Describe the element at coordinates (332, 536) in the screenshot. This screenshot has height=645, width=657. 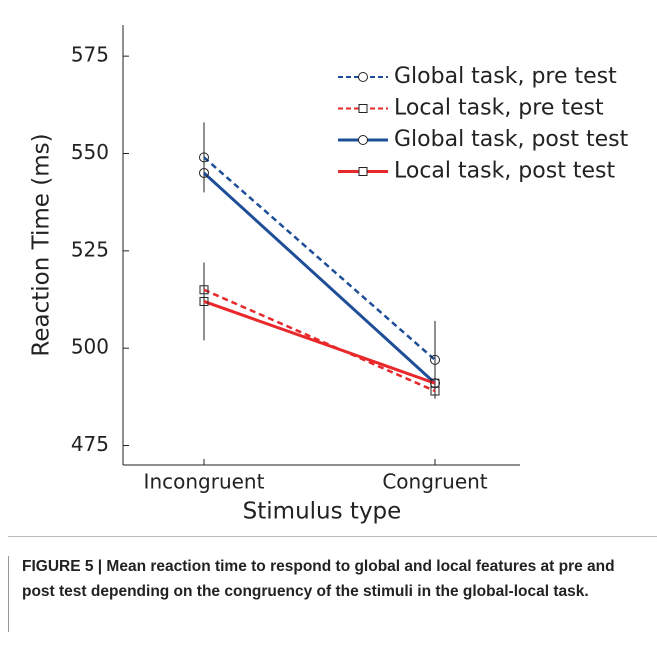
I see `separator` at that location.